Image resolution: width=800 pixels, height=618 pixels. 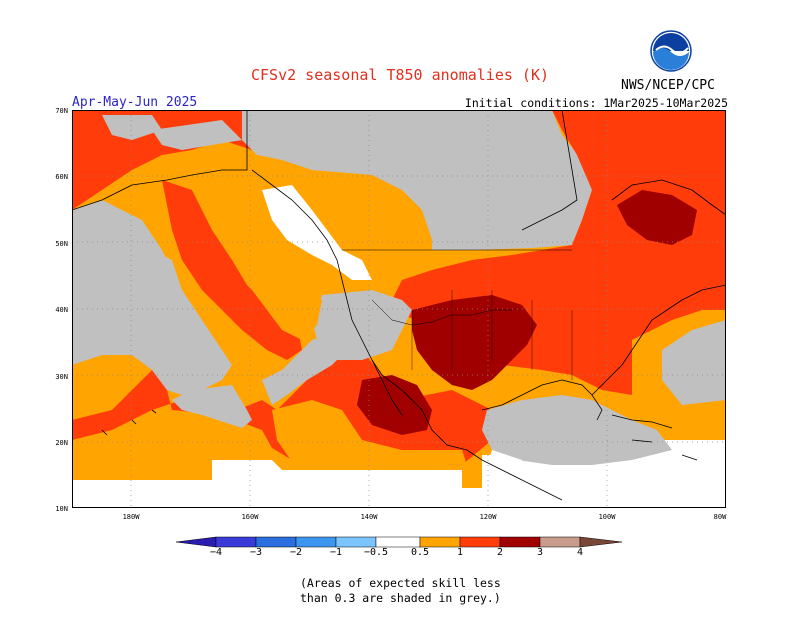 What do you see at coordinates (135, 102) in the screenshot?
I see `season-label: Apr-May-Jun 2025` at bounding box center [135, 102].